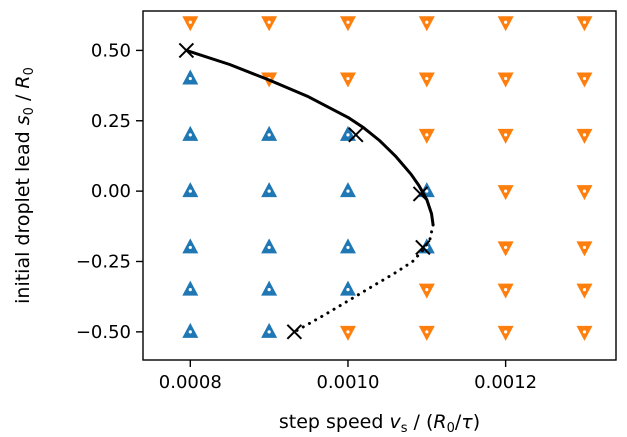 The width and height of the screenshot is (627, 437). I want to click on y-tick-label: 0.50, so click(111, 50).